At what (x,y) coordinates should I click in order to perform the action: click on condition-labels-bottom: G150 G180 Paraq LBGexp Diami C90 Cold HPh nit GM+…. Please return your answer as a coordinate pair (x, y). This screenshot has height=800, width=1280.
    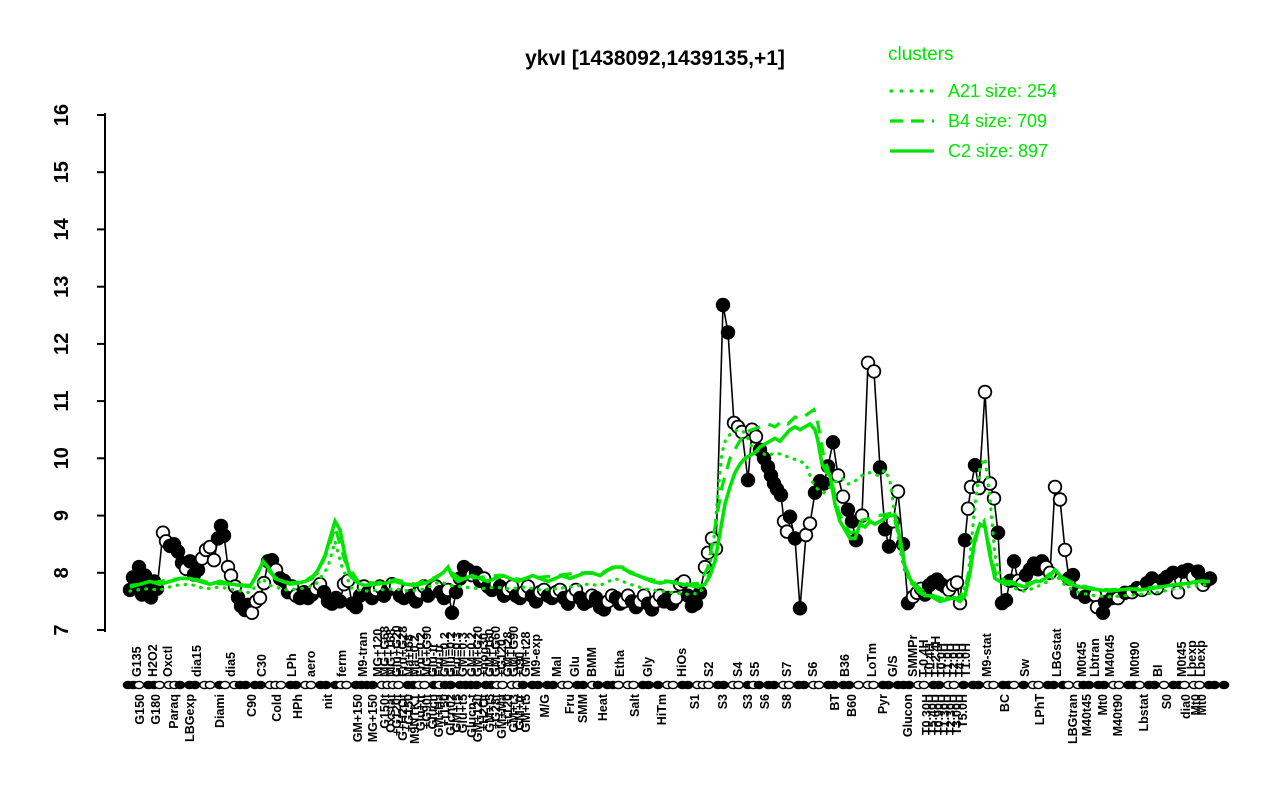
    Looking at the image, I should click on (671, 718).